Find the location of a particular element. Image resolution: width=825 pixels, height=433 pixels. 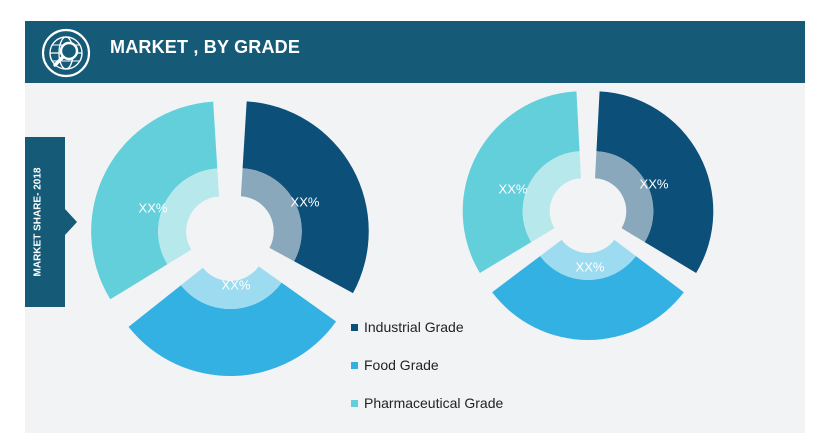

legend-label: Food Grade is located at coordinates (401, 365).